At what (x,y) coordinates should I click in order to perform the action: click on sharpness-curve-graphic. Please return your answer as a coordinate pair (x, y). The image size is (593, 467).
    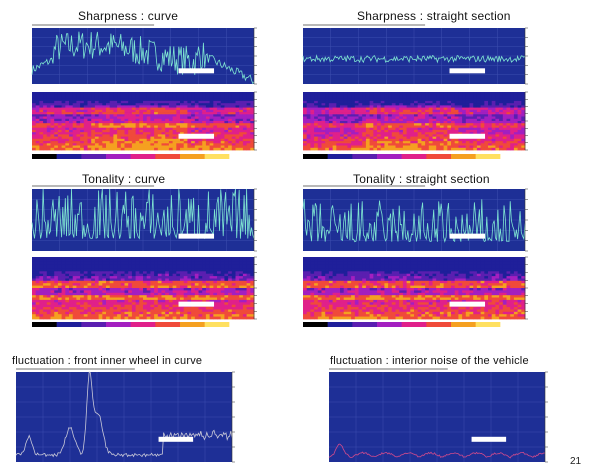
    Looking at the image, I should click on (148, 92).